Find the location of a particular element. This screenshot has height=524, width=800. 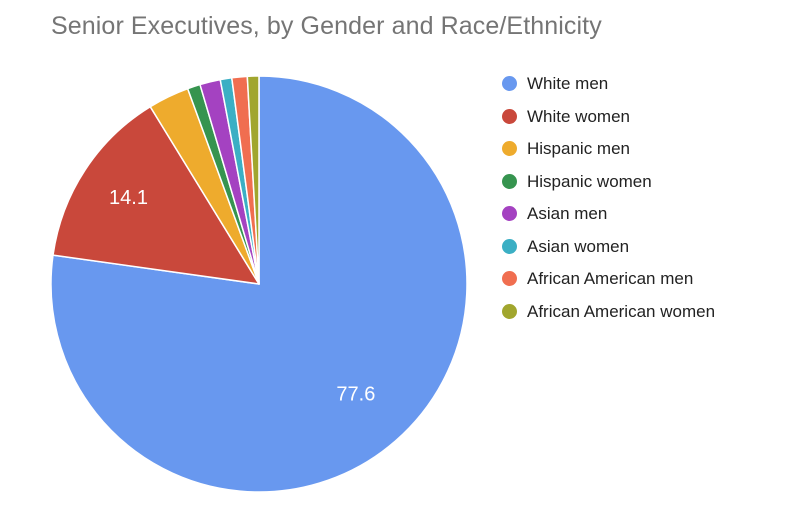

legend-item-african-american-men: African American men is located at coordinates (647, 279).